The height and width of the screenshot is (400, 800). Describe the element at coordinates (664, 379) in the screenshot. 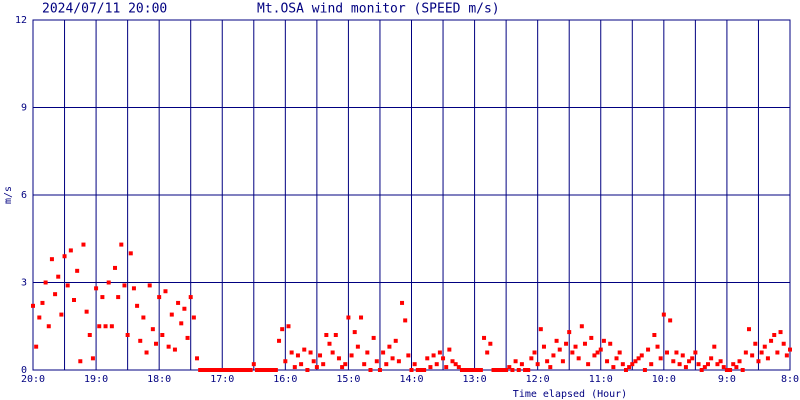

I see `x-tick-label: 10:0` at that location.